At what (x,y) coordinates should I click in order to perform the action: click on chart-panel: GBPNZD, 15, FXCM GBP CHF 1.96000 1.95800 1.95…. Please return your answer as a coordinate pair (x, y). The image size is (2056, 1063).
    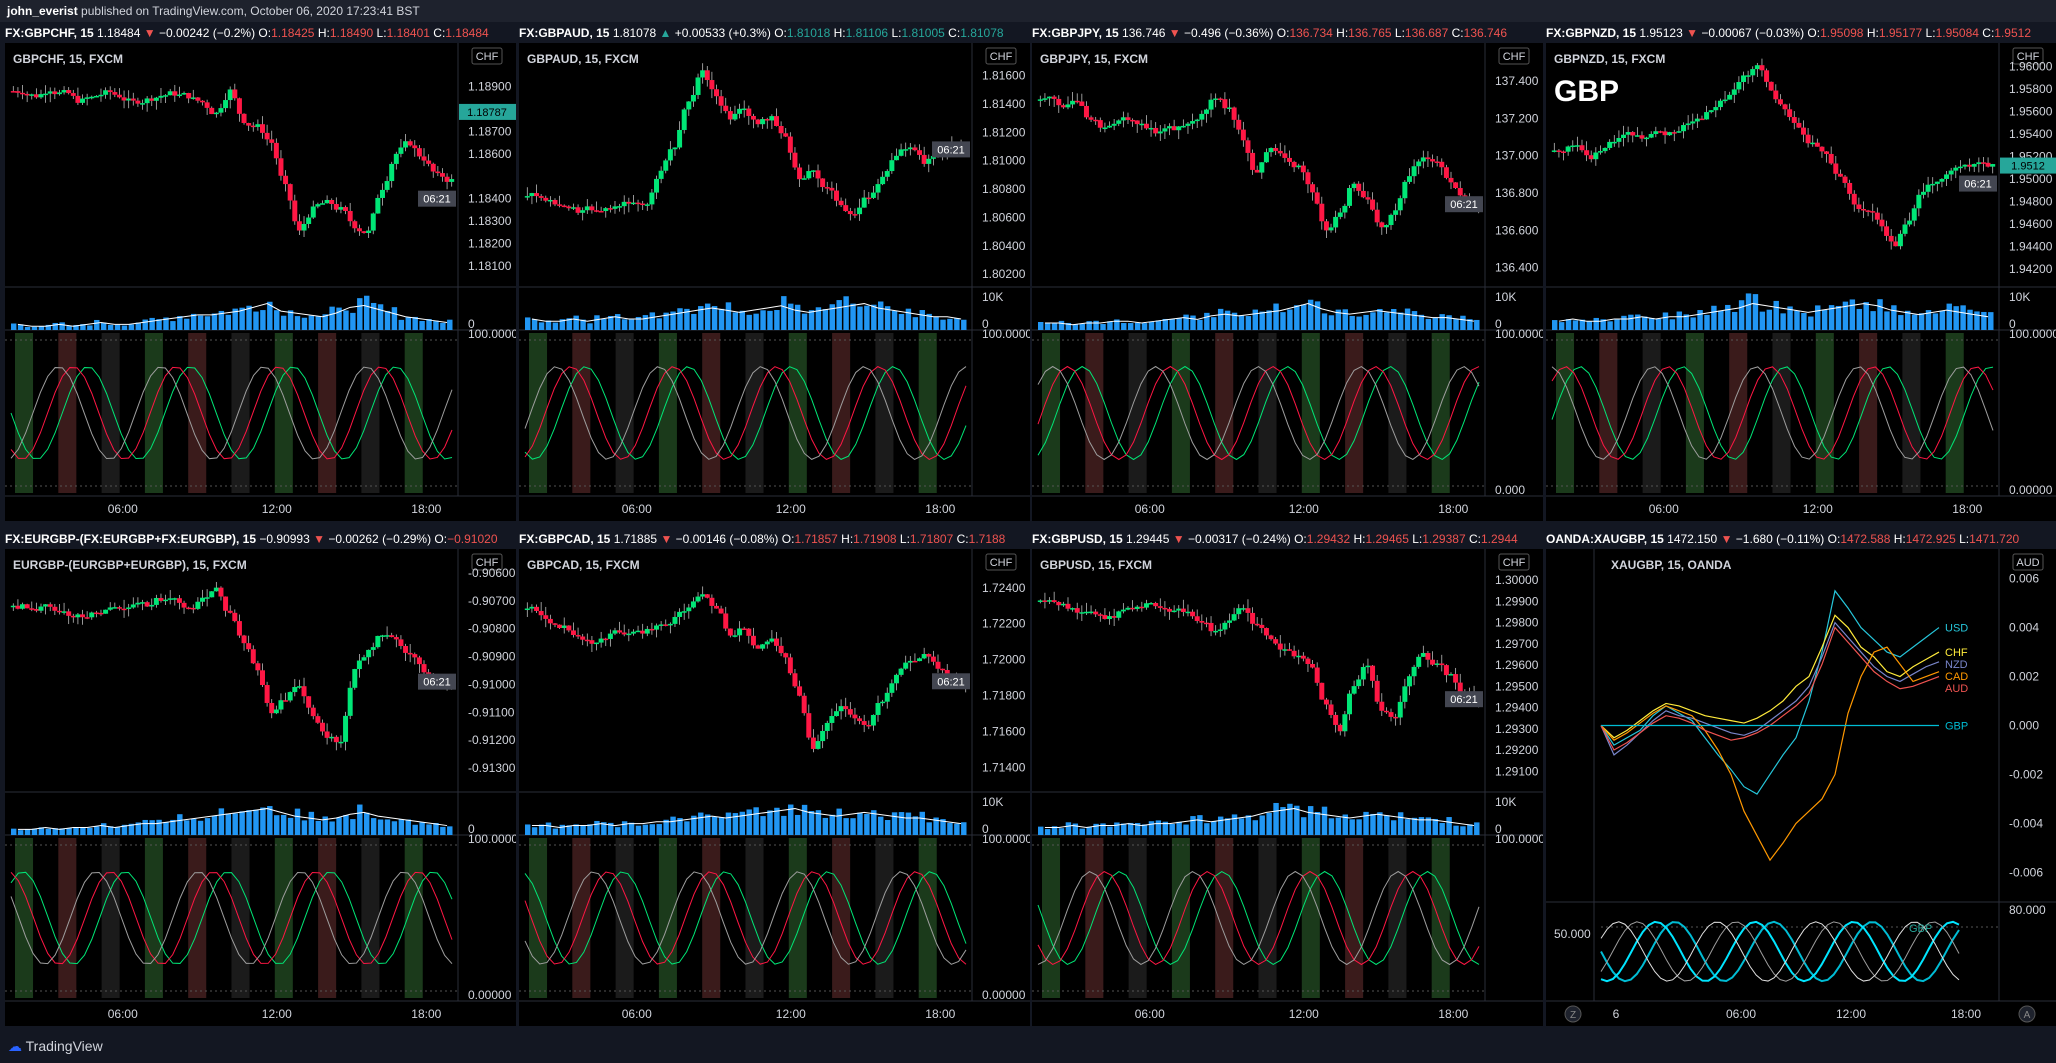
    Looking at the image, I should click on (1801, 282).